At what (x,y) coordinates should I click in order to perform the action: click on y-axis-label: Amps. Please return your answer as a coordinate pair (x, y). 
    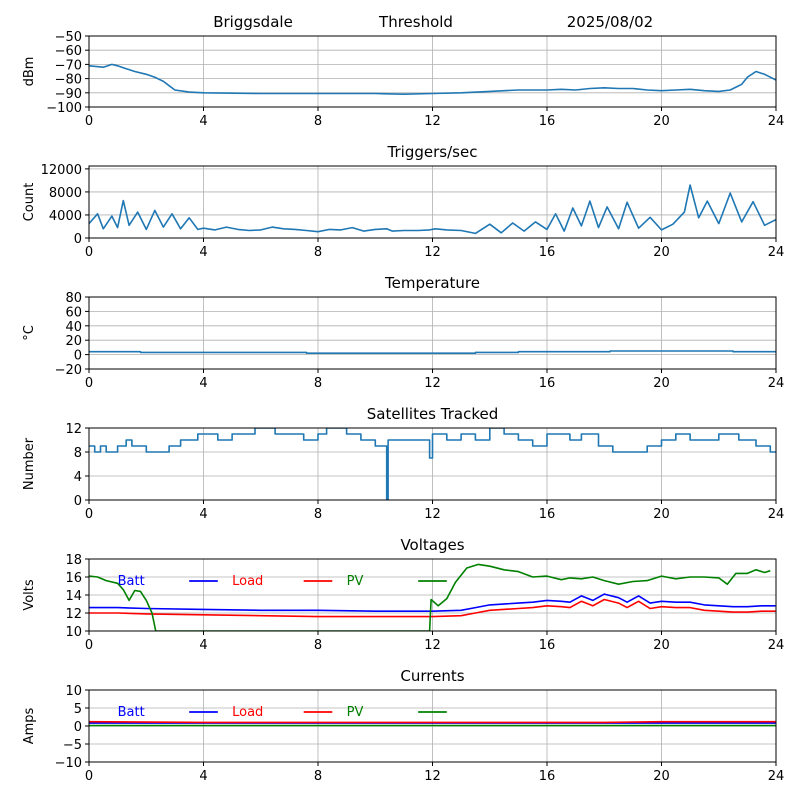
    Looking at the image, I should click on (29, 725).